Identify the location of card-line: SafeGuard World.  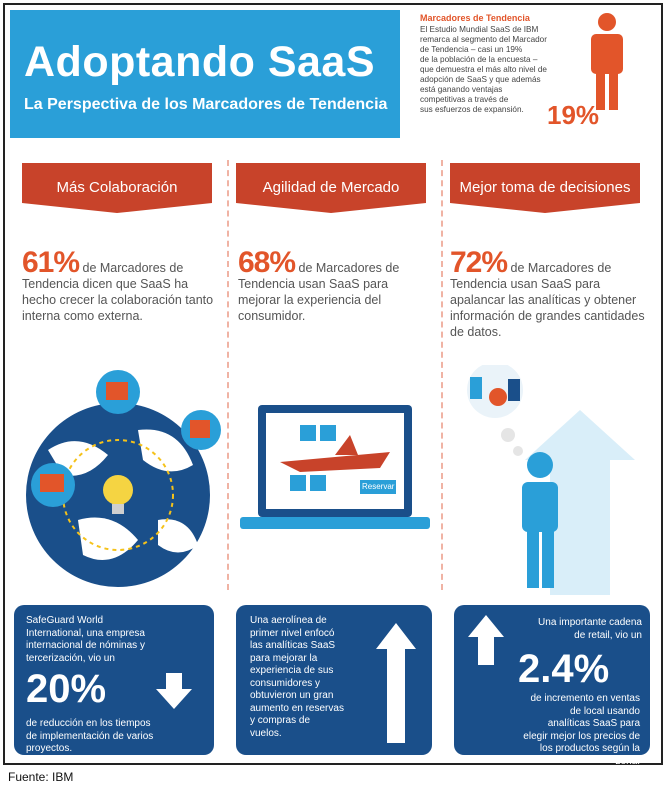
(65, 620).